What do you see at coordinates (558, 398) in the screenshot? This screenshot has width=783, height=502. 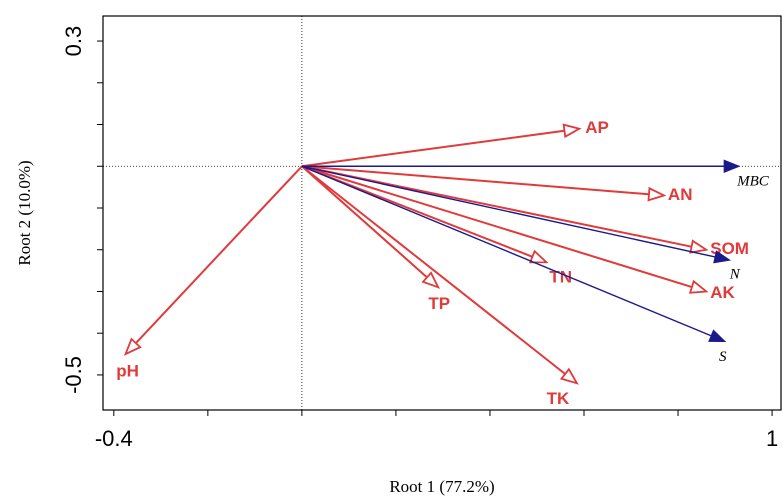 I see `vector-label: TK` at bounding box center [558, 398].